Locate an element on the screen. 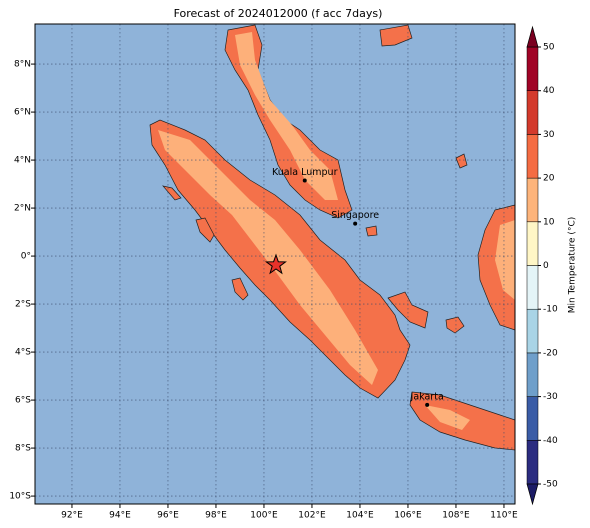  colorbar-label: Min Temperature (°C) is located at coordinates (573, 265).